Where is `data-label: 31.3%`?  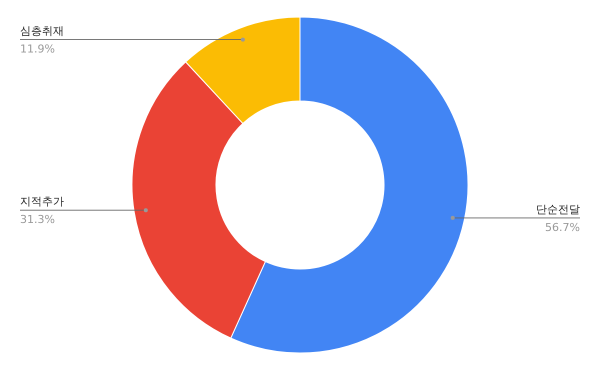 data-label: 31.3% is located at coordinates (37, 219).